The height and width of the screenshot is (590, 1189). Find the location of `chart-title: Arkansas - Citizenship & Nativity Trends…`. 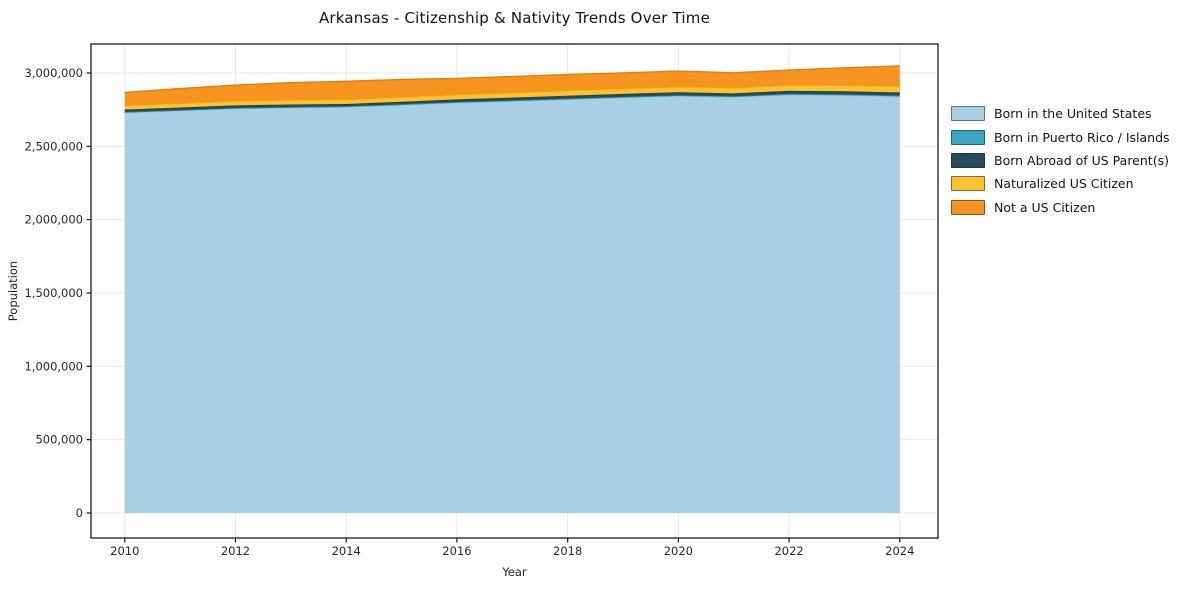

chart-title: Arkansas - Citizenship & Nativity Trends… is located at coordinates (514, 18).